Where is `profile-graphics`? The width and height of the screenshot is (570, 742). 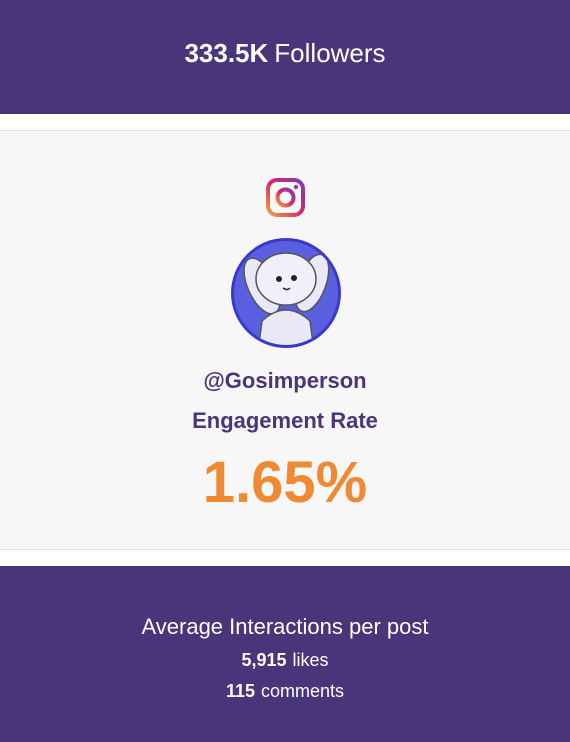 profile-graphics is located at coordinates (286, 263).